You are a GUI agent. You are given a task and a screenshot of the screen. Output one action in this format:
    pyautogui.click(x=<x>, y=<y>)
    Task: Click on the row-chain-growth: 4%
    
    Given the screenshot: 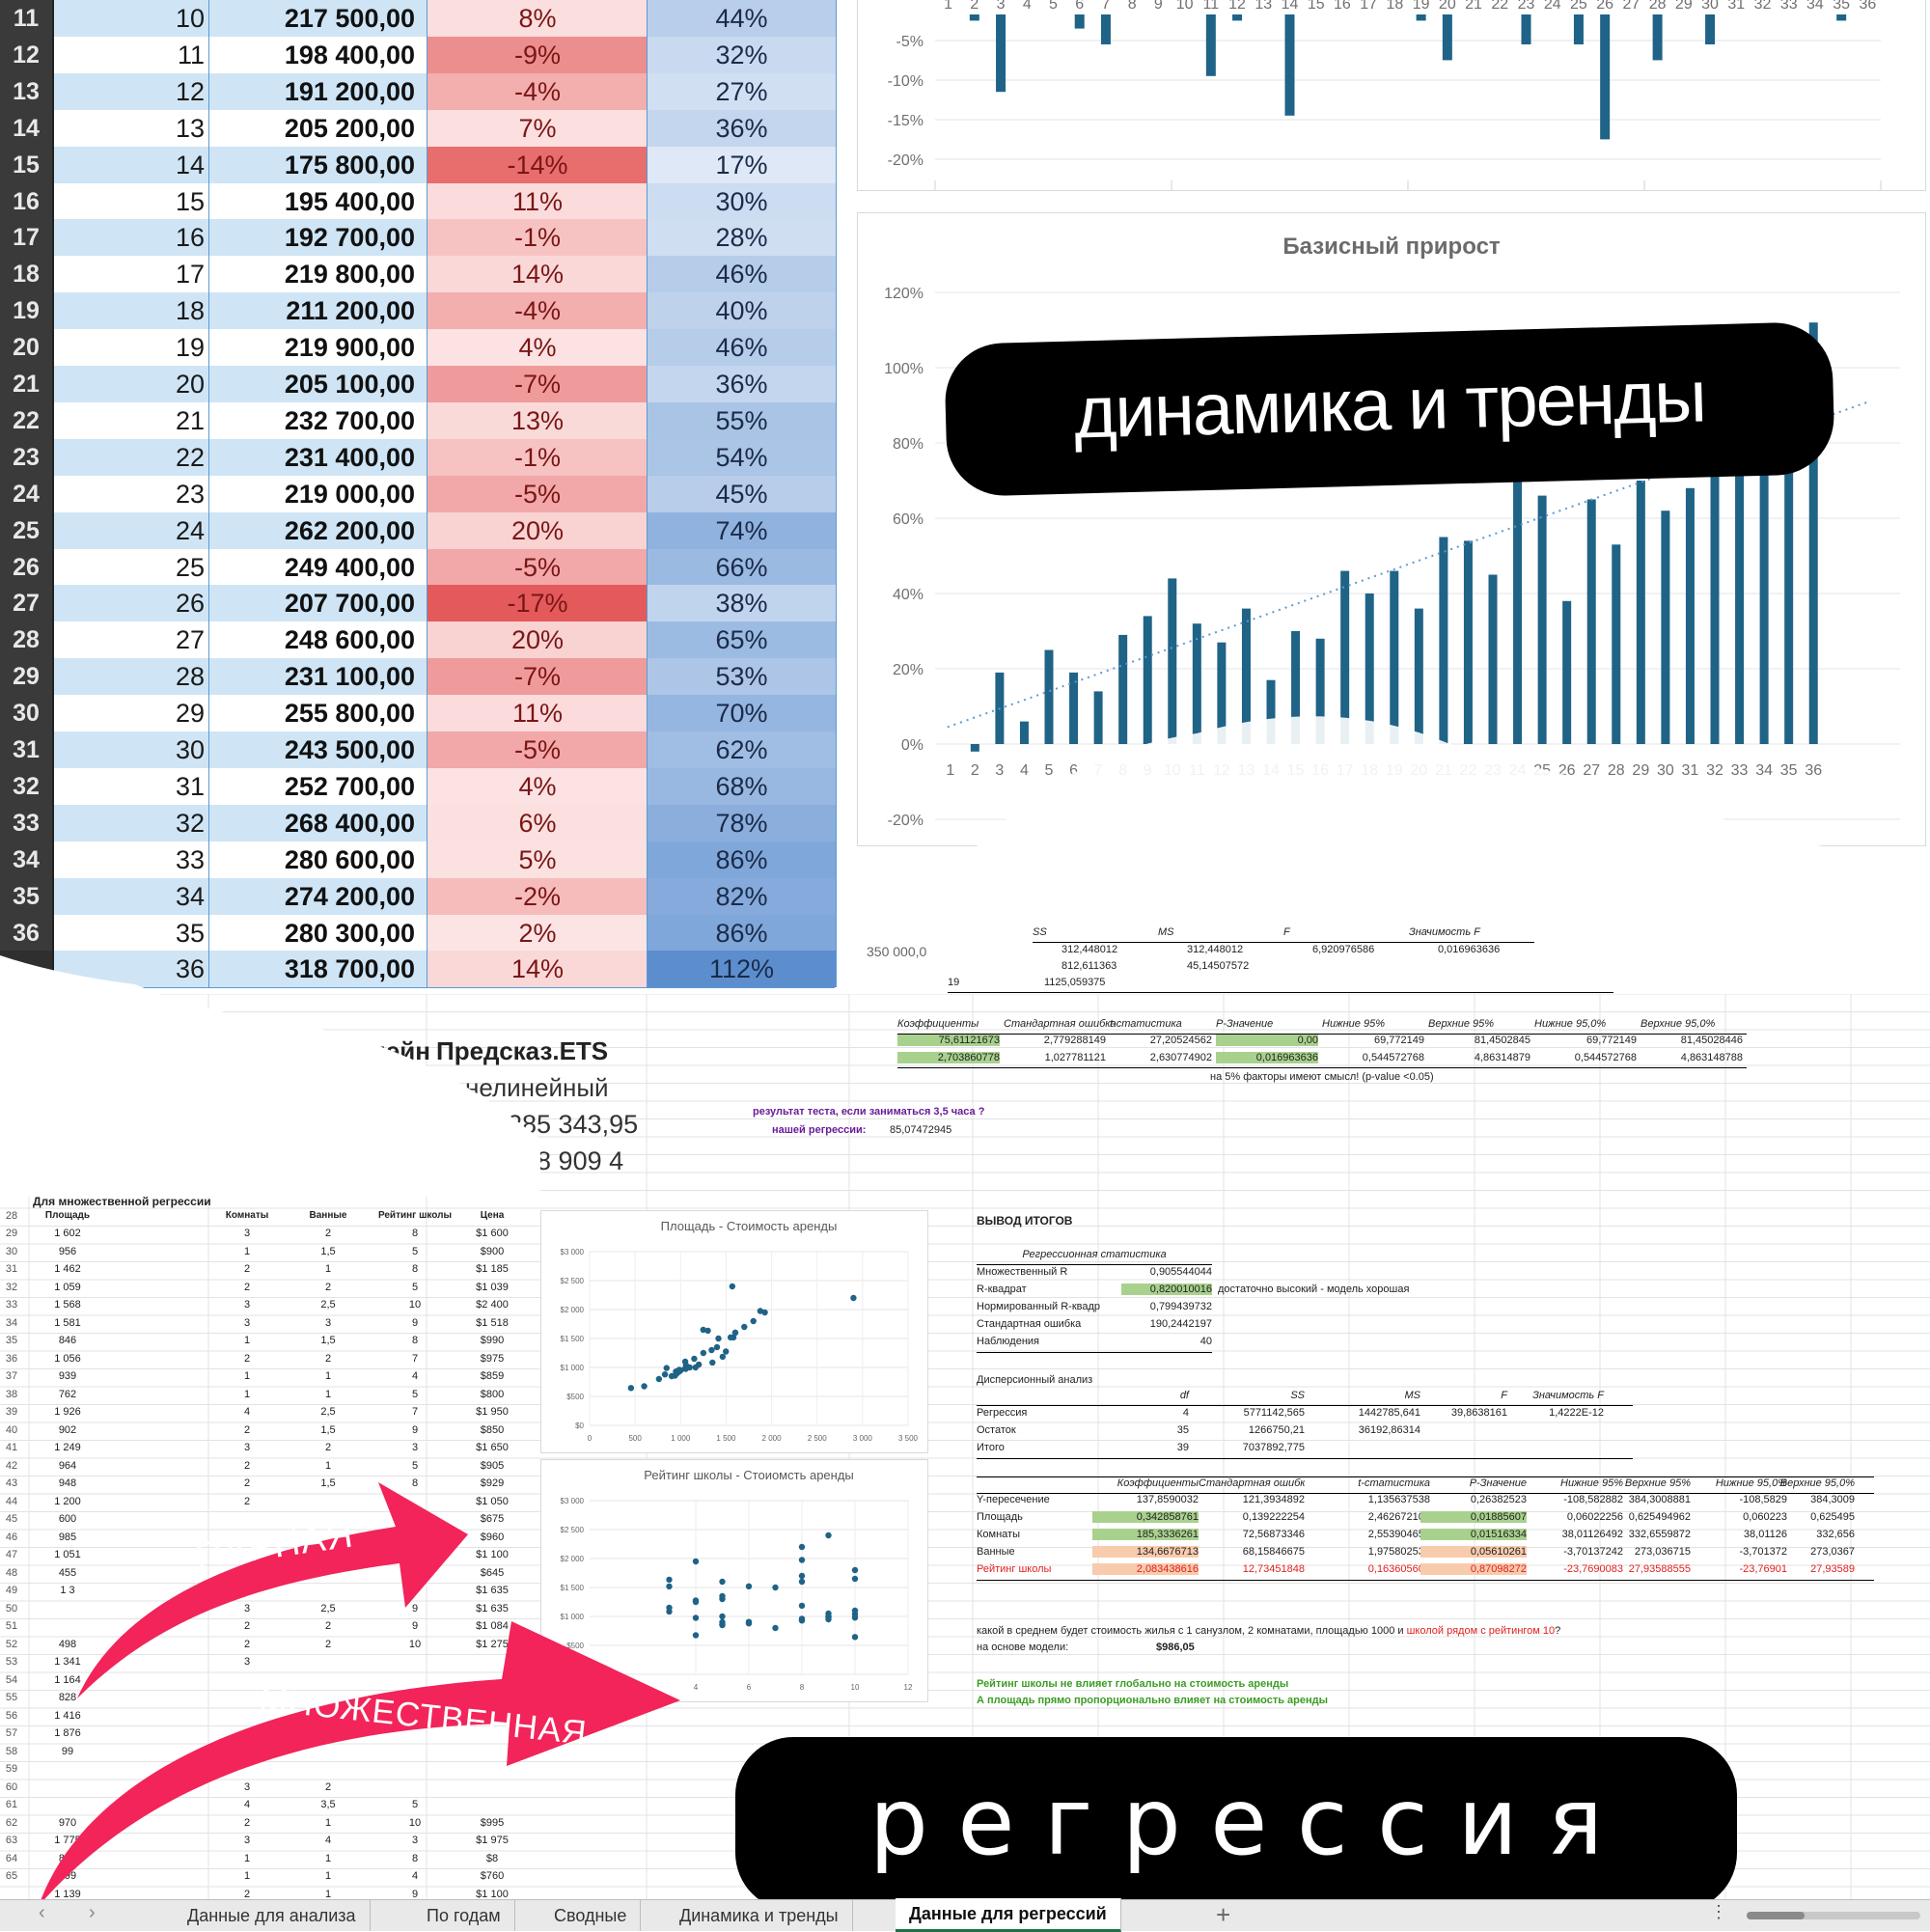 What is the action you would take?
    pyautogui.click(x=537, y=348)
    